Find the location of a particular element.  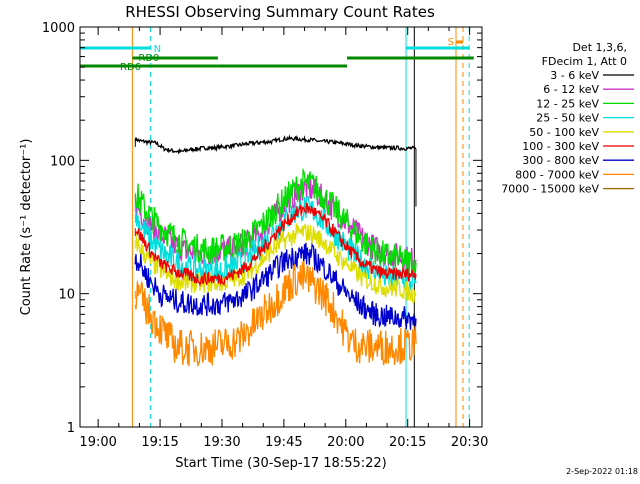

legend-label: 25 - 50 keV is located at coordinates (567, 118).